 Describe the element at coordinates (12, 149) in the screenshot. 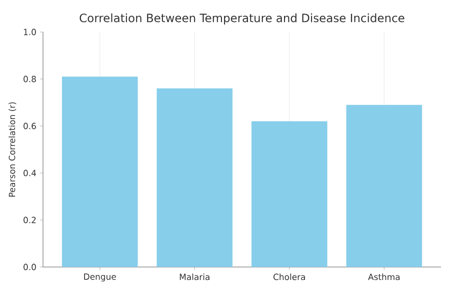

I see `y-axis-title: Pearson Correlation (r)` at that location.